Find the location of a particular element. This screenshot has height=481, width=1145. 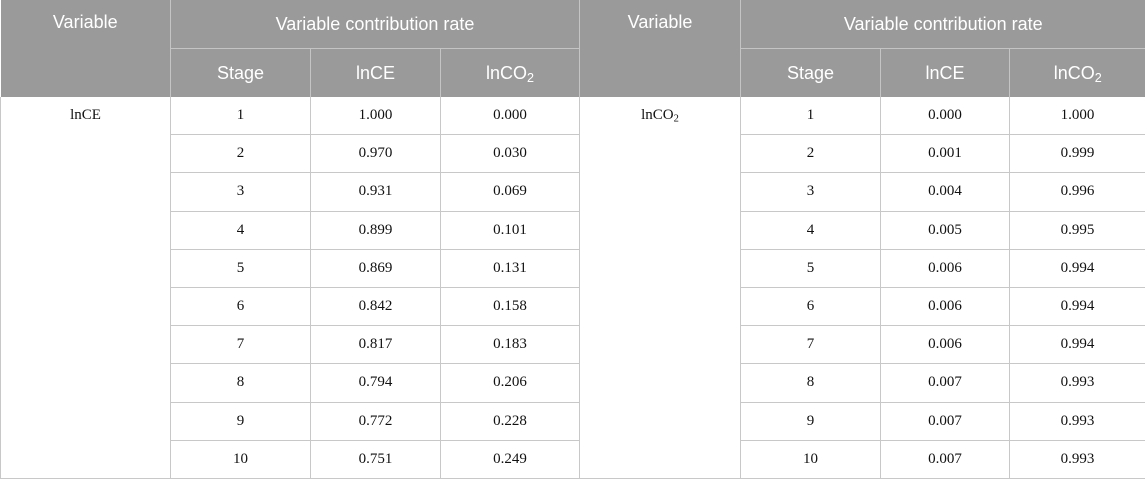

table-row: 6 0.842 0.158 6 0.006 0.994 is located at coordinates (573, 307).